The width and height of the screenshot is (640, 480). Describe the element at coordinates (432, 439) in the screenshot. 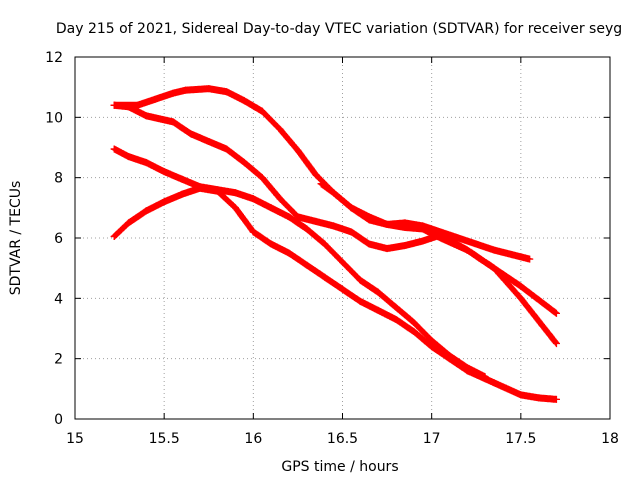

I see `x-tick-label: 17` at that location.